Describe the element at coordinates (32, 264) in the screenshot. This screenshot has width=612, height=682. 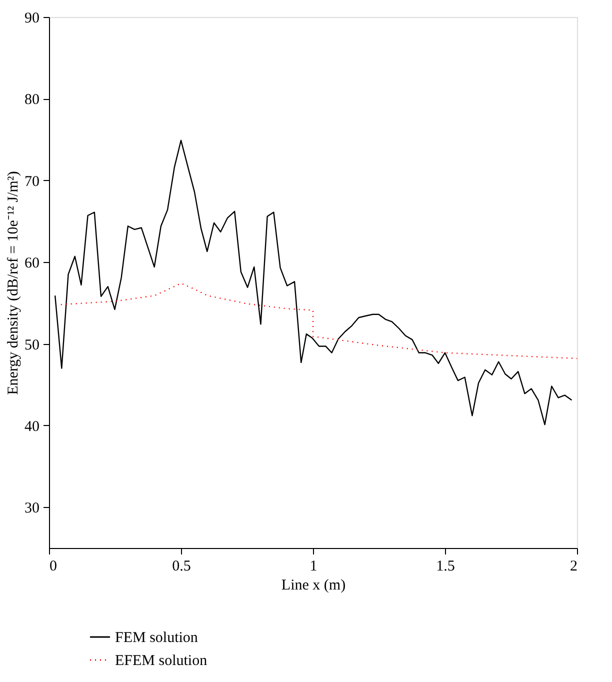
I see `y-tick-label: 60` at that location.